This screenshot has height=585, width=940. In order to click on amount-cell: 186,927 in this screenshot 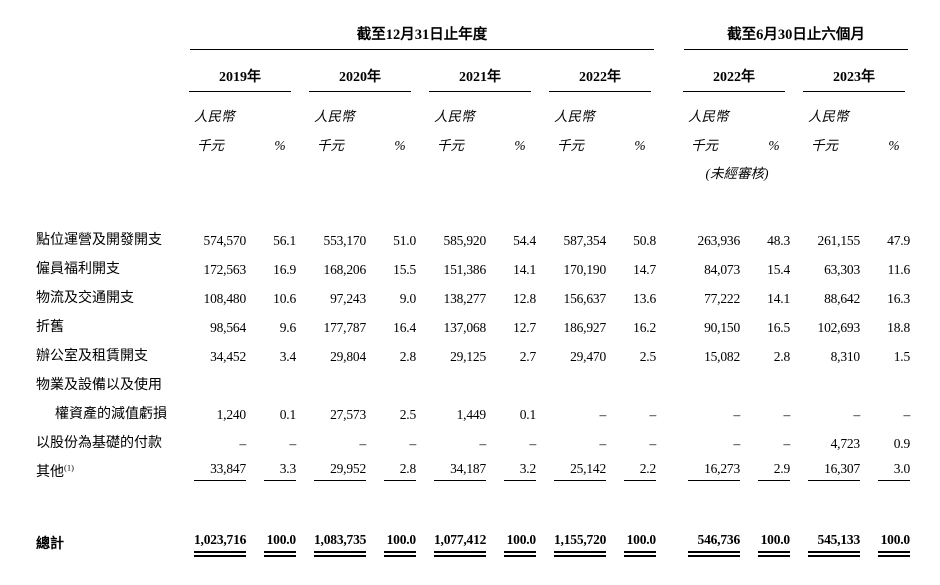, I will do `click(585, 327)`.